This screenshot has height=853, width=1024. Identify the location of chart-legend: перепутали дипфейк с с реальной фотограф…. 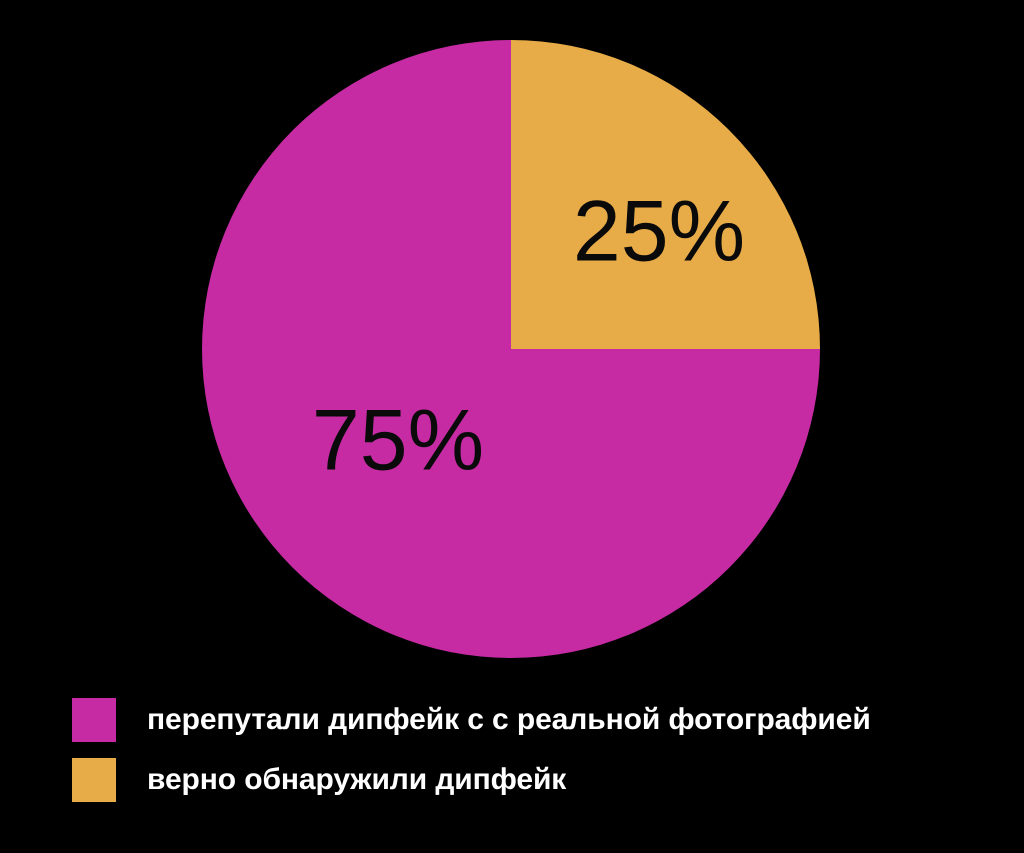
(522, 754).